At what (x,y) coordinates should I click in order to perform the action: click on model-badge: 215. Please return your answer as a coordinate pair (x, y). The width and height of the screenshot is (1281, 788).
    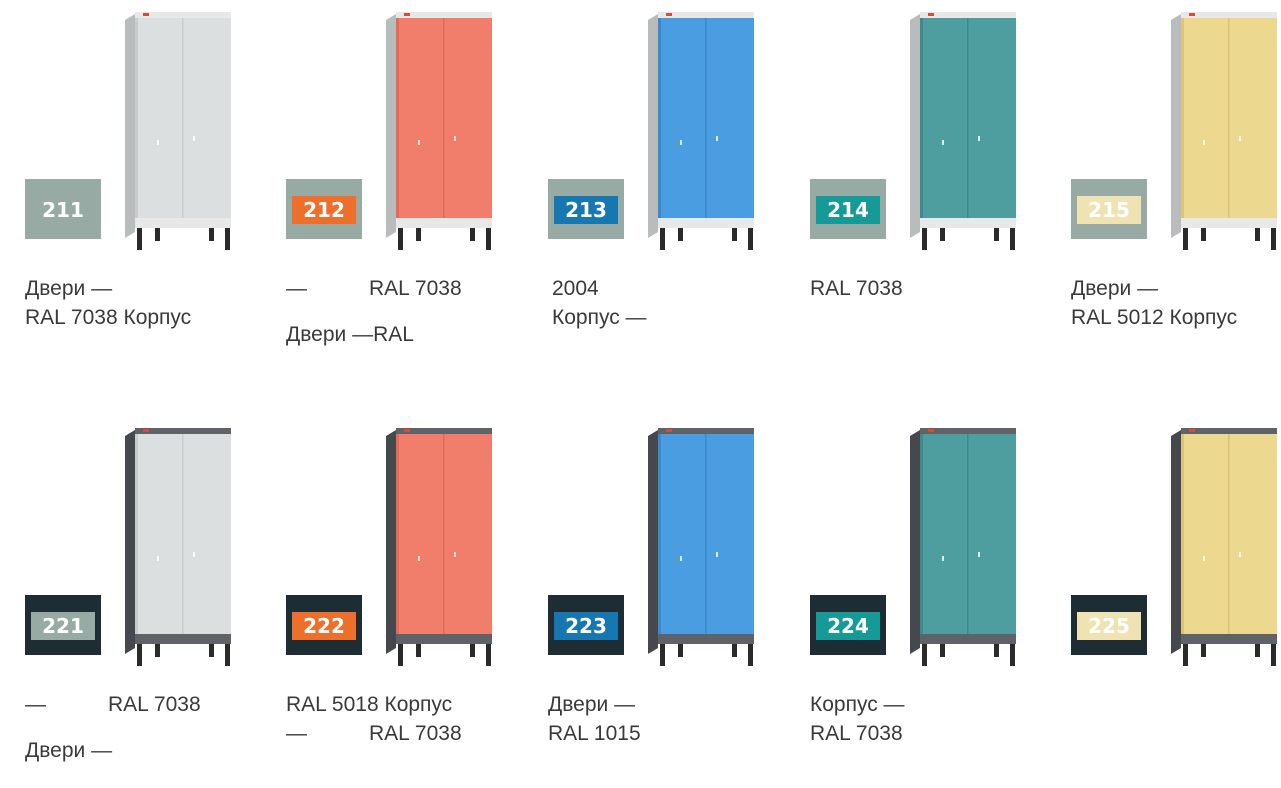
    Looking at the image, I should click on (1109, 209).